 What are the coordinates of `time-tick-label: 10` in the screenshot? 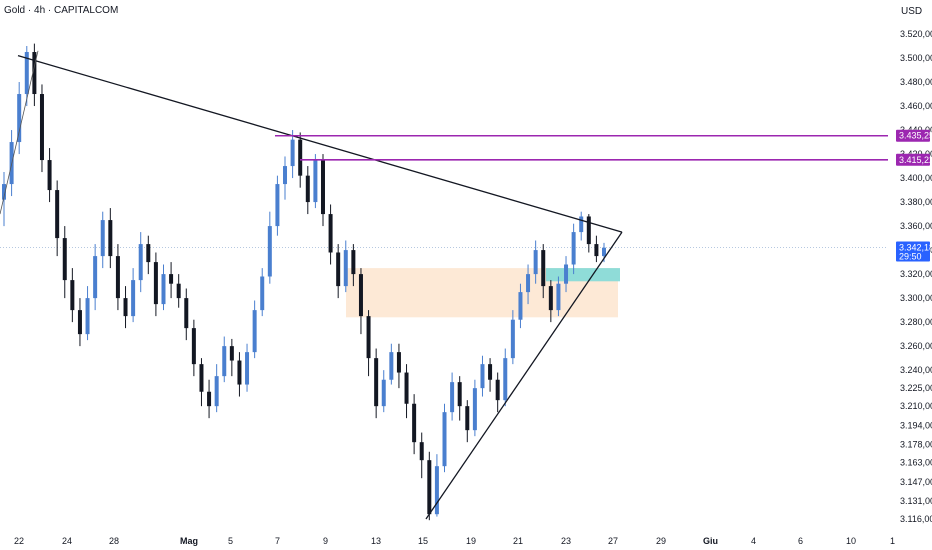 It's located at (851, 541).